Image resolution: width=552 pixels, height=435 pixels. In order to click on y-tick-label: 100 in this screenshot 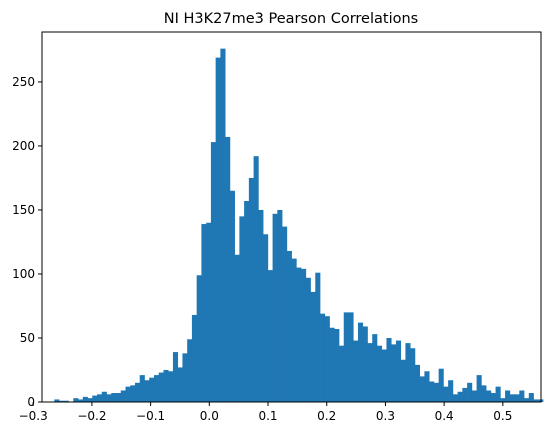, I will do `click(23, 274)`.